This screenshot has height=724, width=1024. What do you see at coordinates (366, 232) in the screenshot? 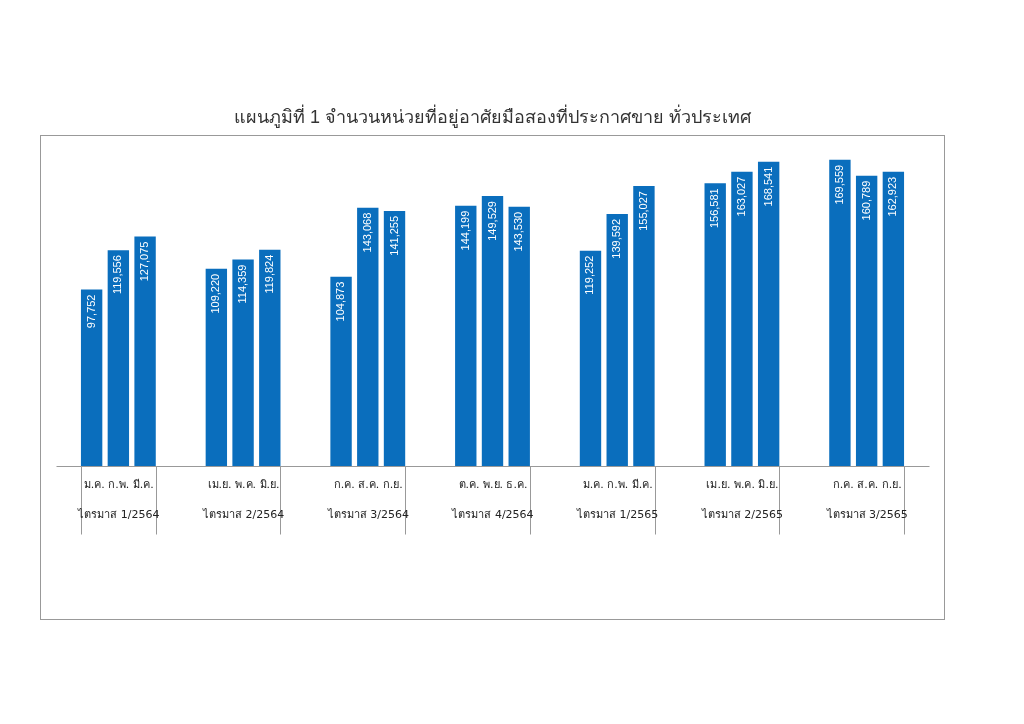
I see `data-label: 143,068` at bounding box center [366, 232].